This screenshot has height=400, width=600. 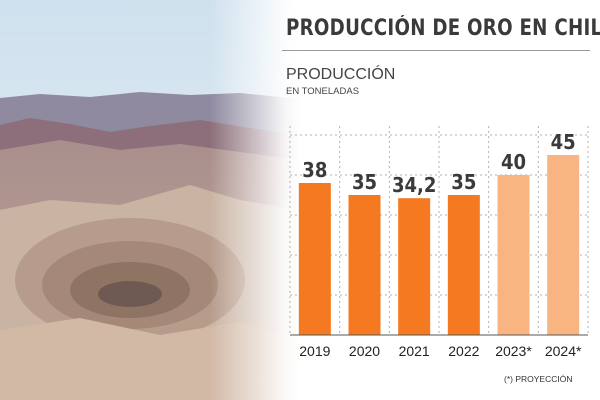 I want to click on x-tick-label: 2019, so click(x=314, y=351).